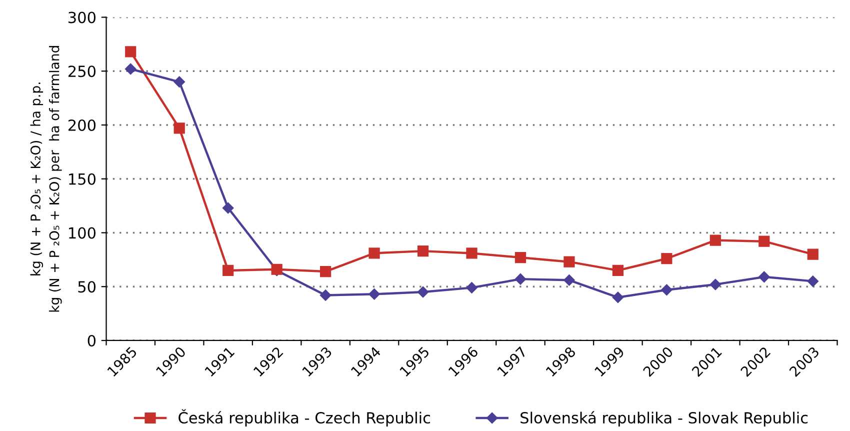 This screenshot has height=431, width=850. Describe the element at coordinates (82, 72) in the screenshot. I see `y-tick-label: 250` at that location.